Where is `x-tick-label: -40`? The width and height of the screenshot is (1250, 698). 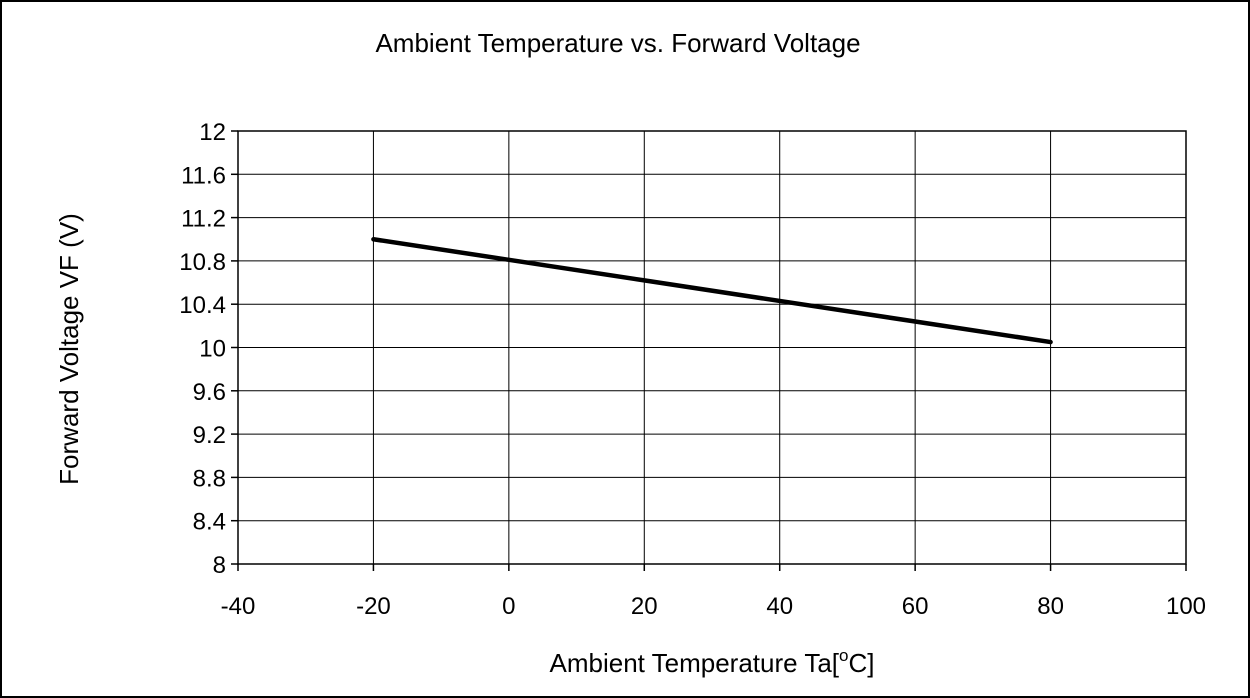 x-tick-label: -40 is located at coordinates (238, 606).